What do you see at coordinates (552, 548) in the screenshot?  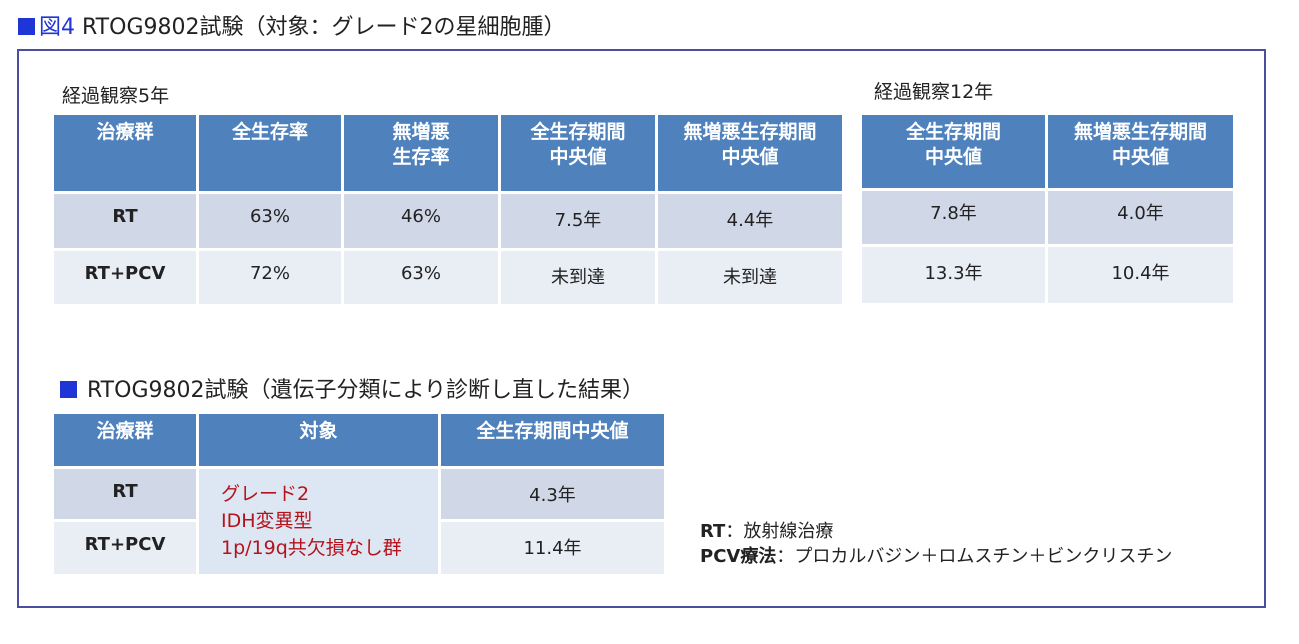 I see `table-cell: 11.4年` at bounding box center [552, 548].